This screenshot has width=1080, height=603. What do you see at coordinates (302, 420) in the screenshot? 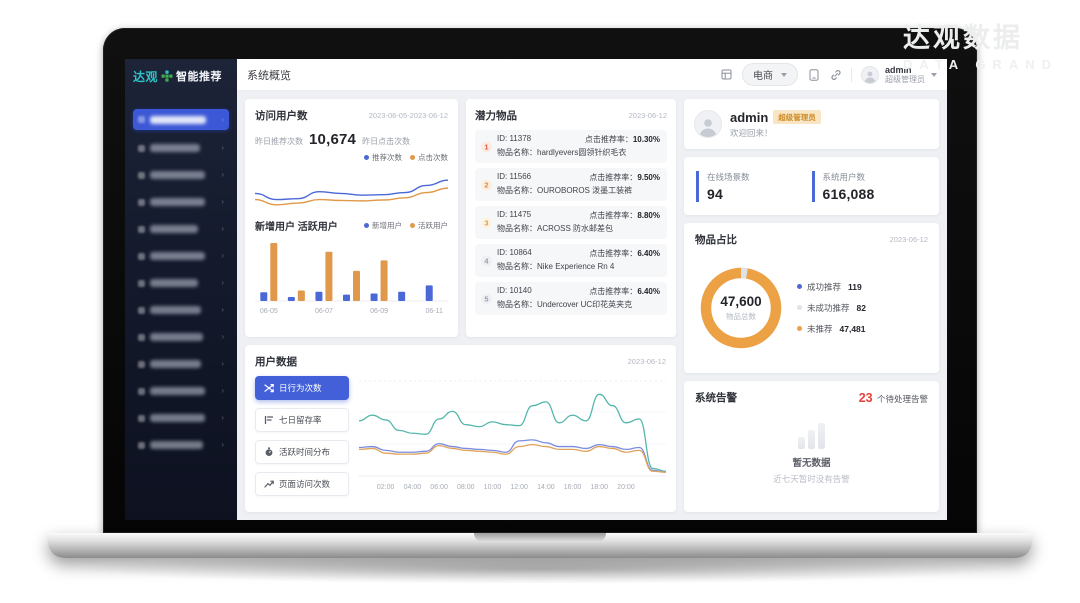
I see `tab-seven-day-retention: 七日留存率` at bounding box center [302, 420].